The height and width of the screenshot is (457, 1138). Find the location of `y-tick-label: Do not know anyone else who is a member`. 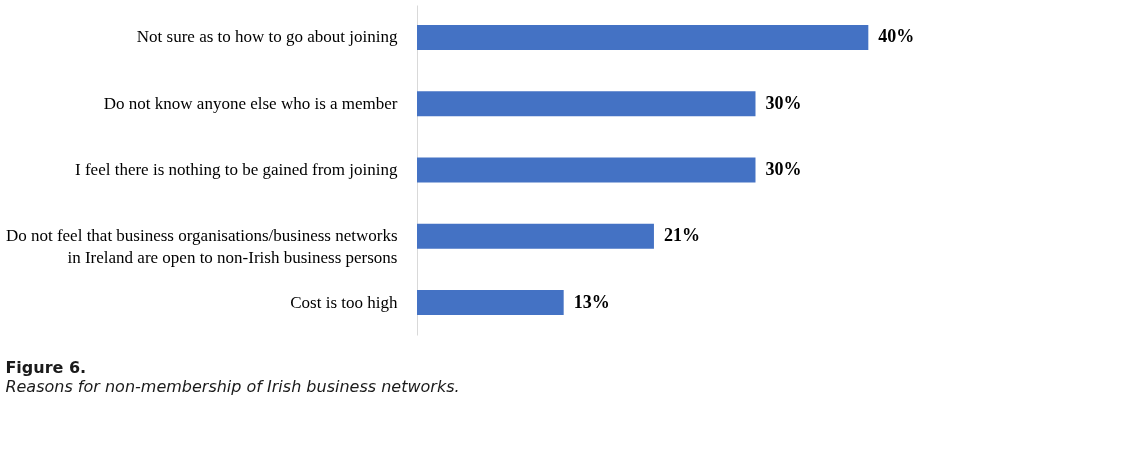

y-tick-label: Do not know anyone else who is a member is located at coordinates (250, 103).